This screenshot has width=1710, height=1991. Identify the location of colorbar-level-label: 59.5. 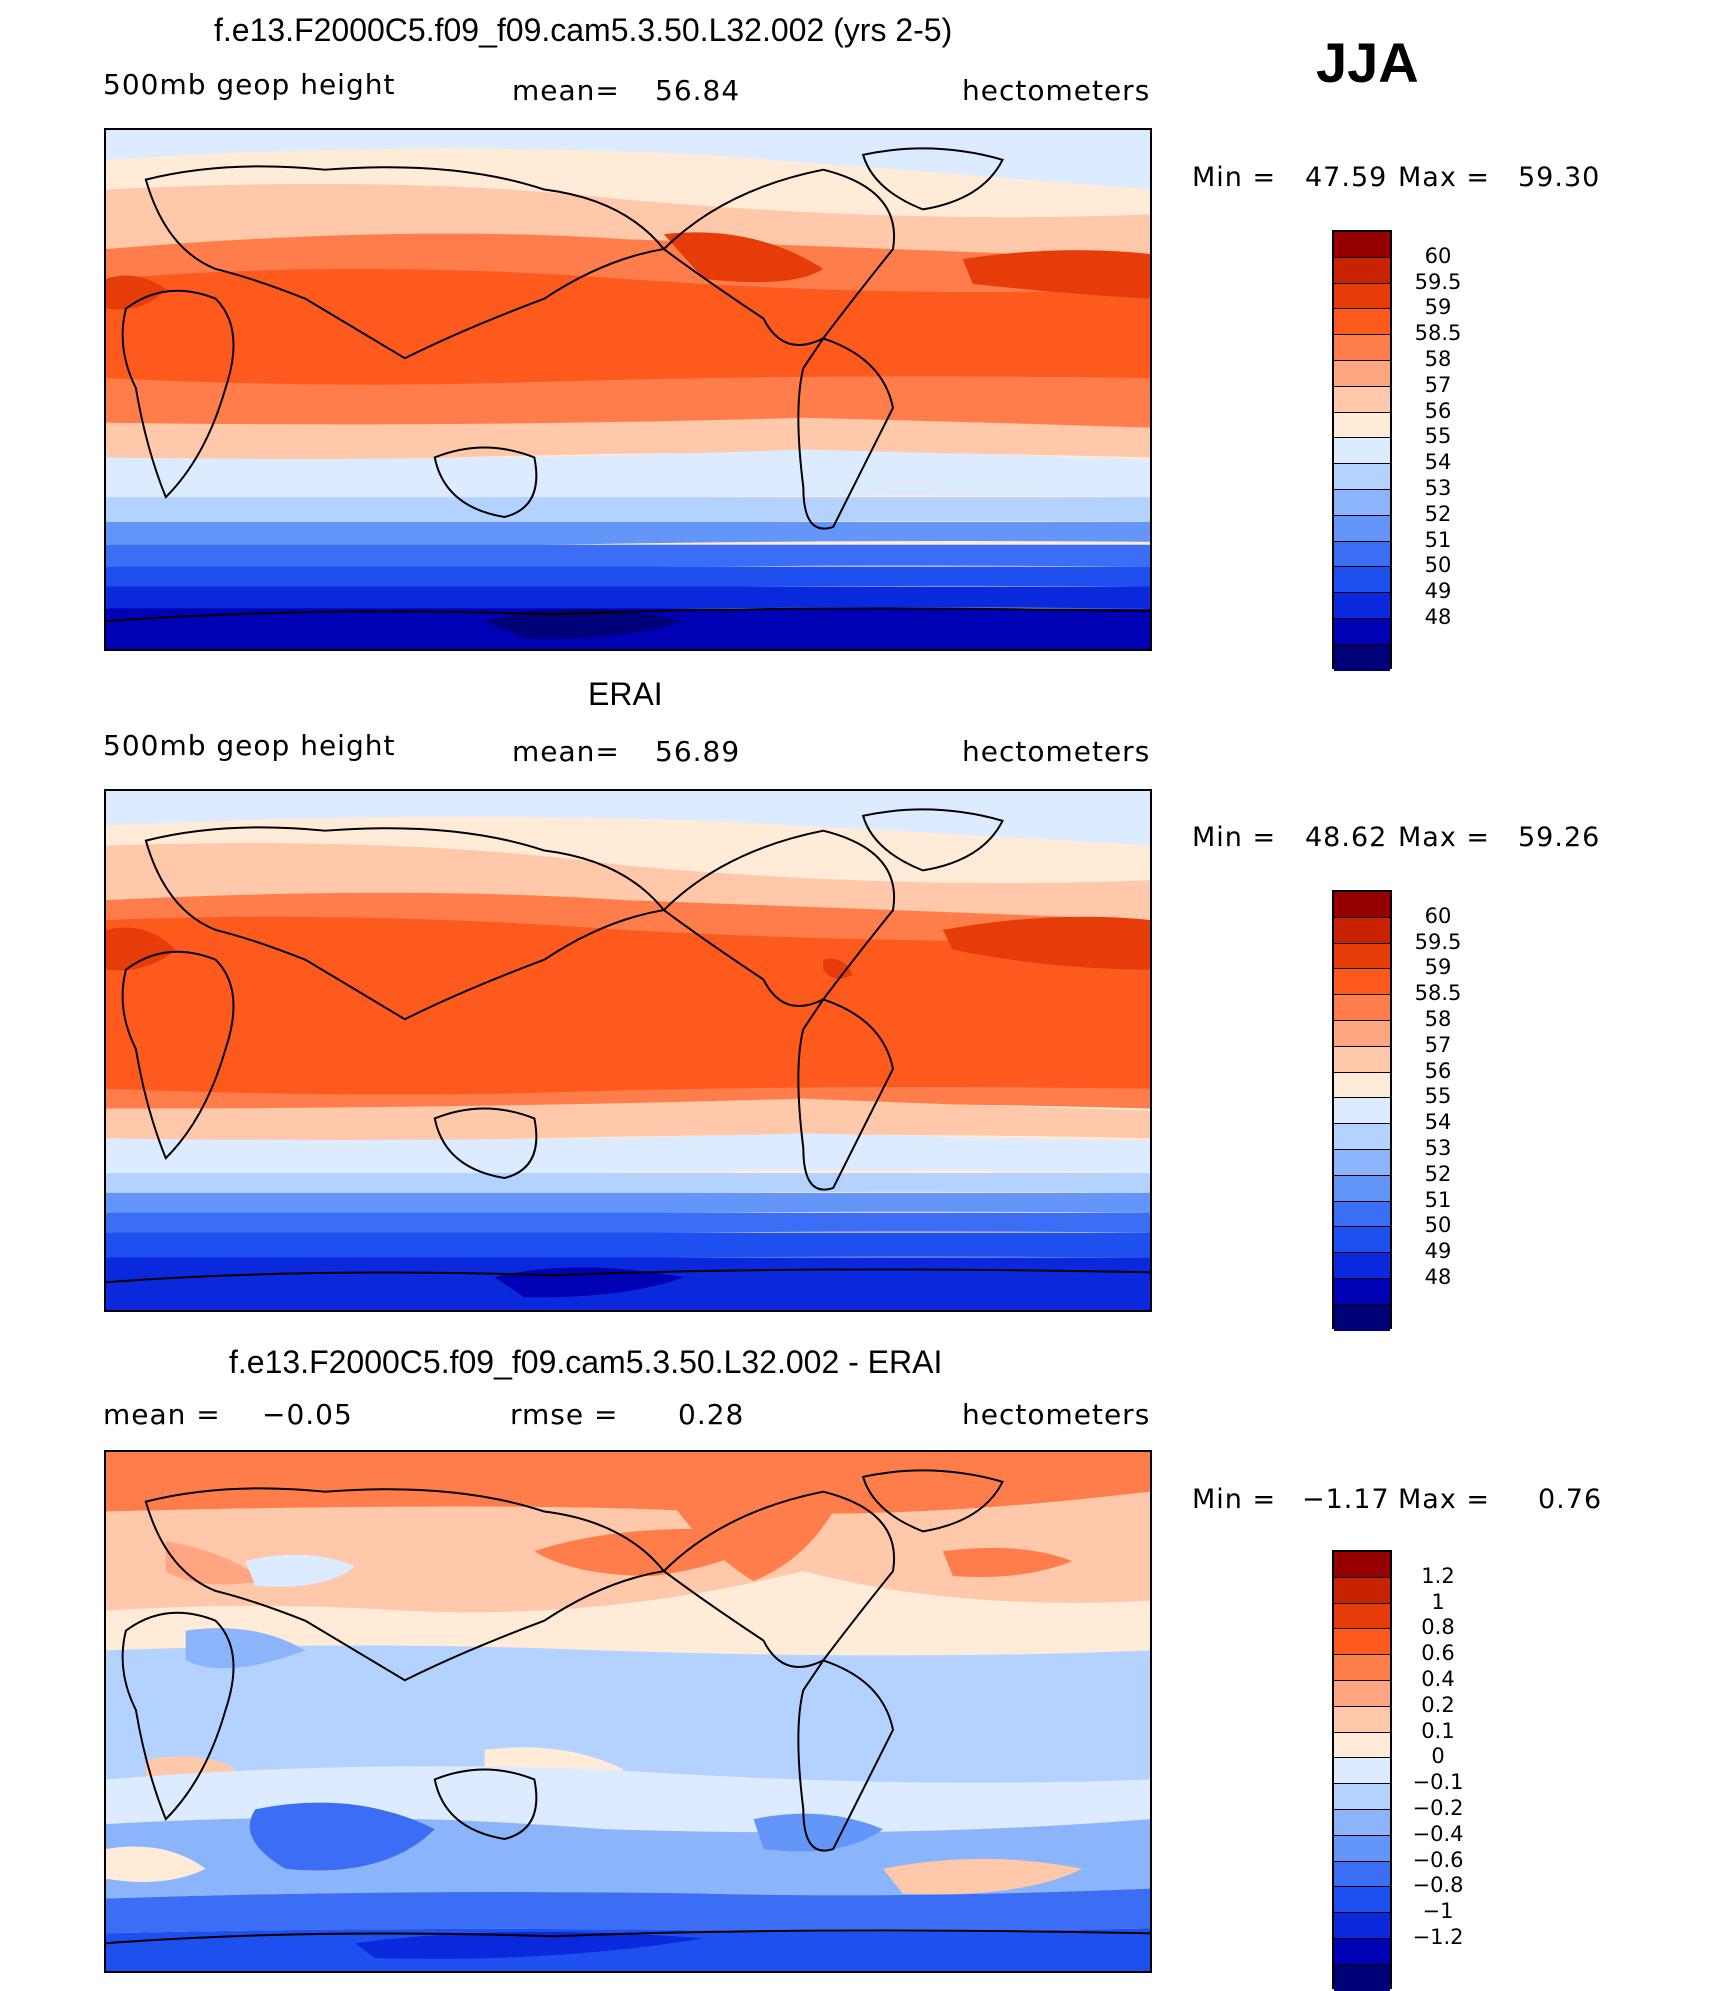
(1438, 941).